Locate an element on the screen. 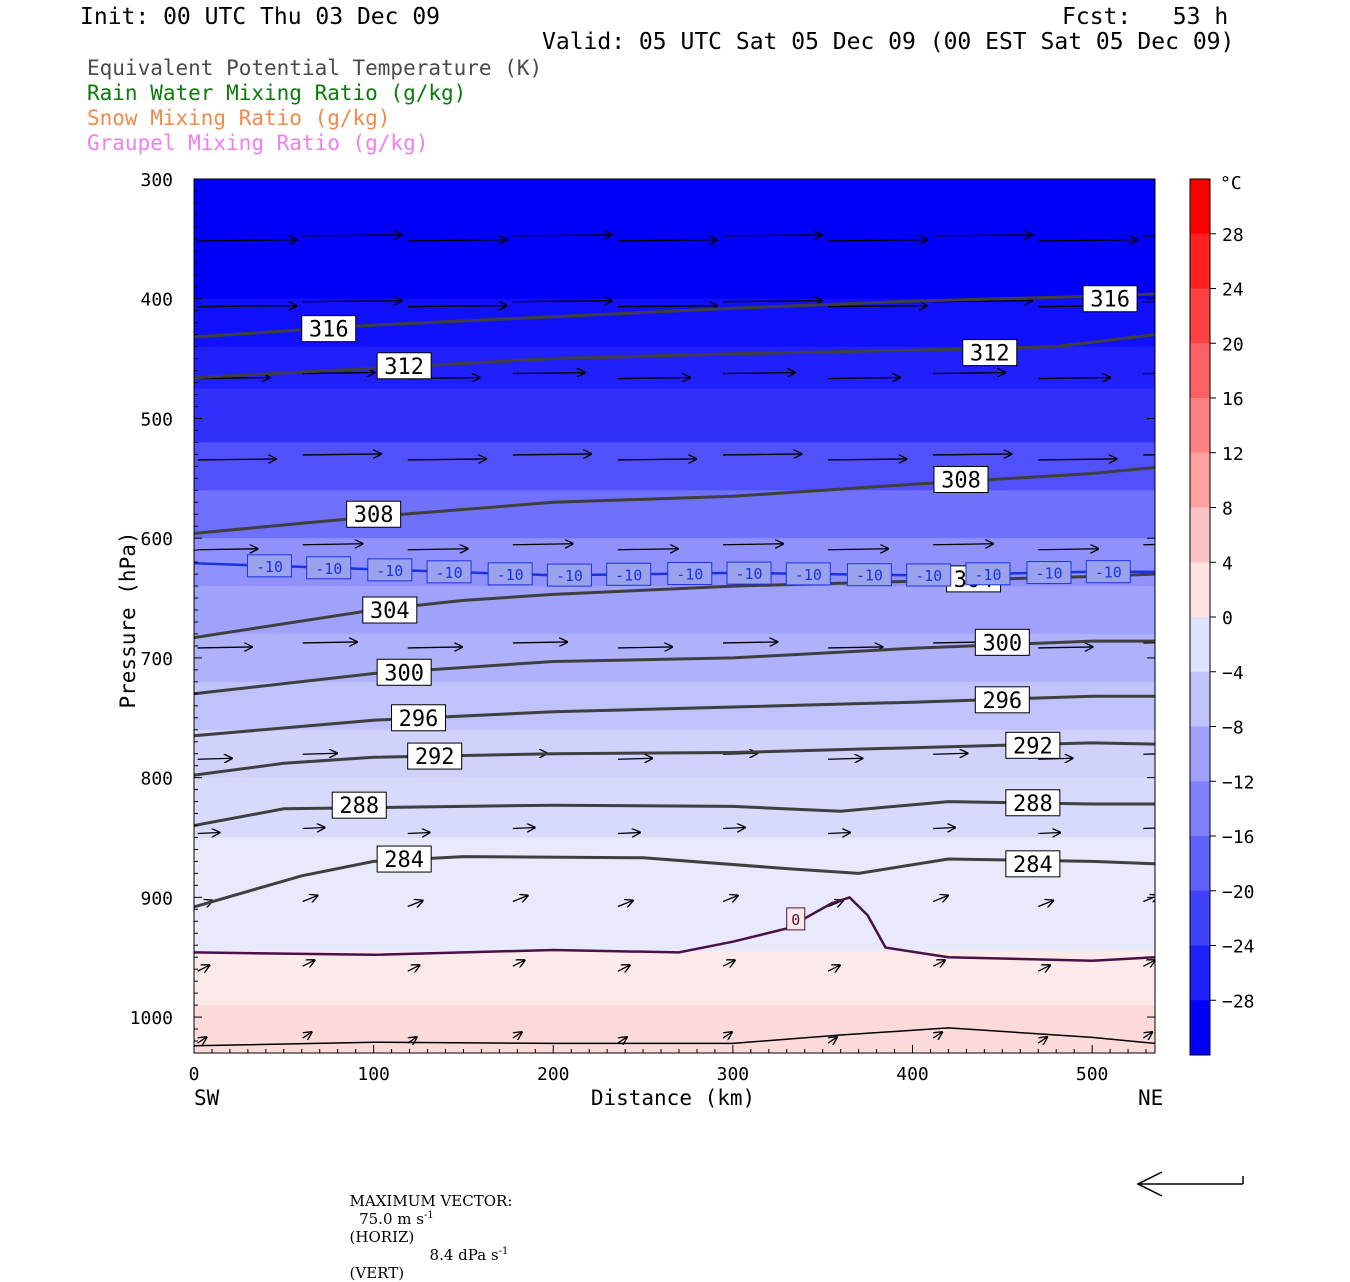 Image resolution: width=1350 pixels, height=1282 pixels. x-tick-label: 400 is located at coordinates (912, 1074).